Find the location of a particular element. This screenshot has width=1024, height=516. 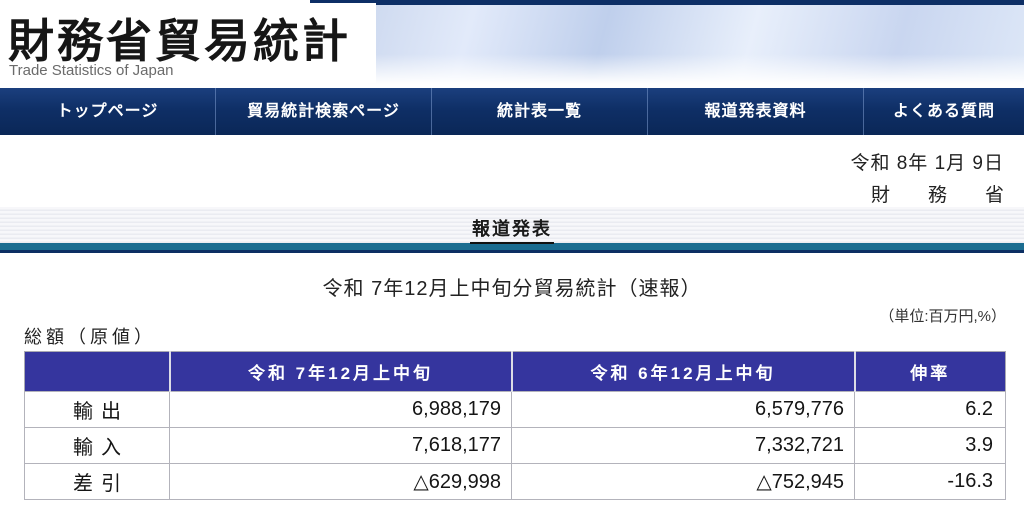

header-top-line is located at coordinates (667, 2).